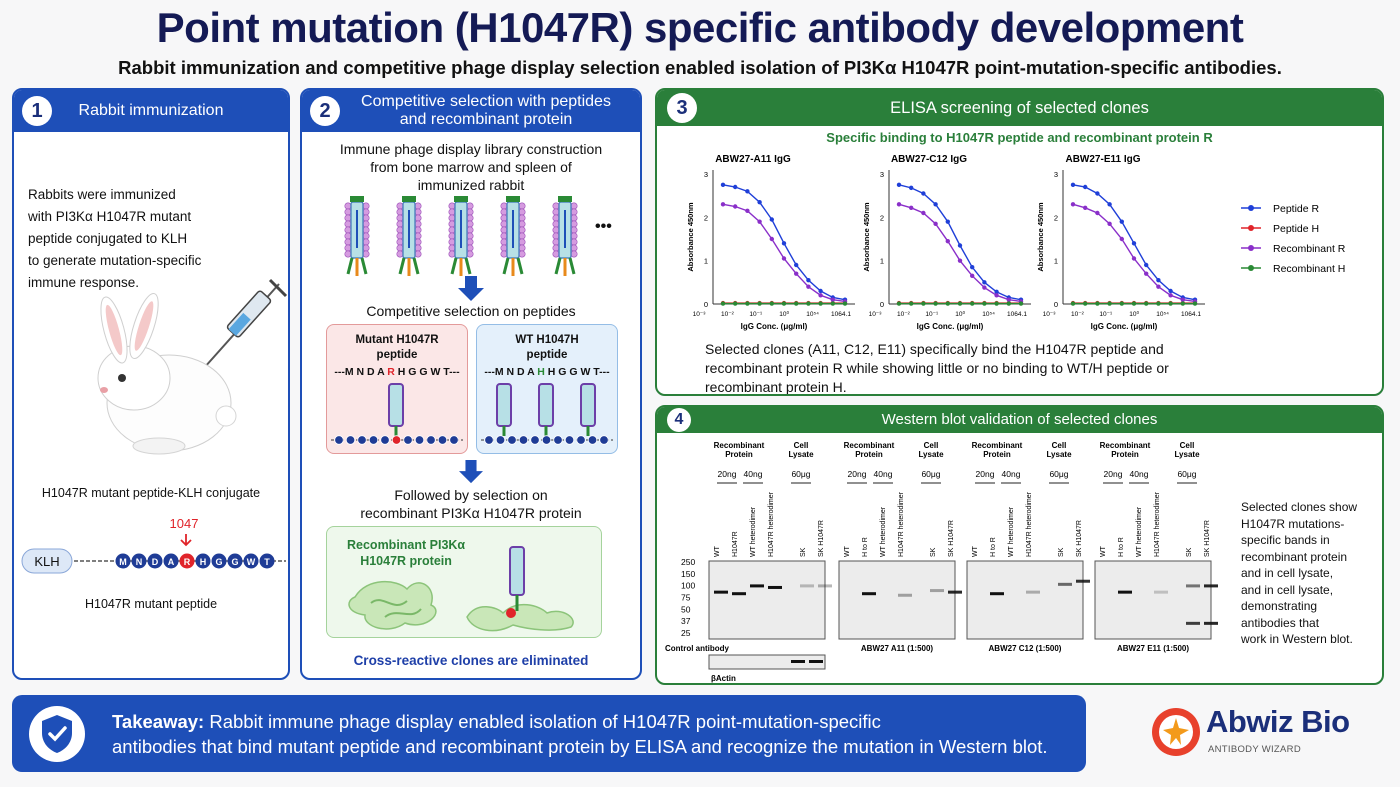 This screenshot has width=1400, height=787. What do you see at coordinates (1293, 523) in the screenshot?
I see `text-line: H1047R mutations-` at bounding box center [1293, 523].